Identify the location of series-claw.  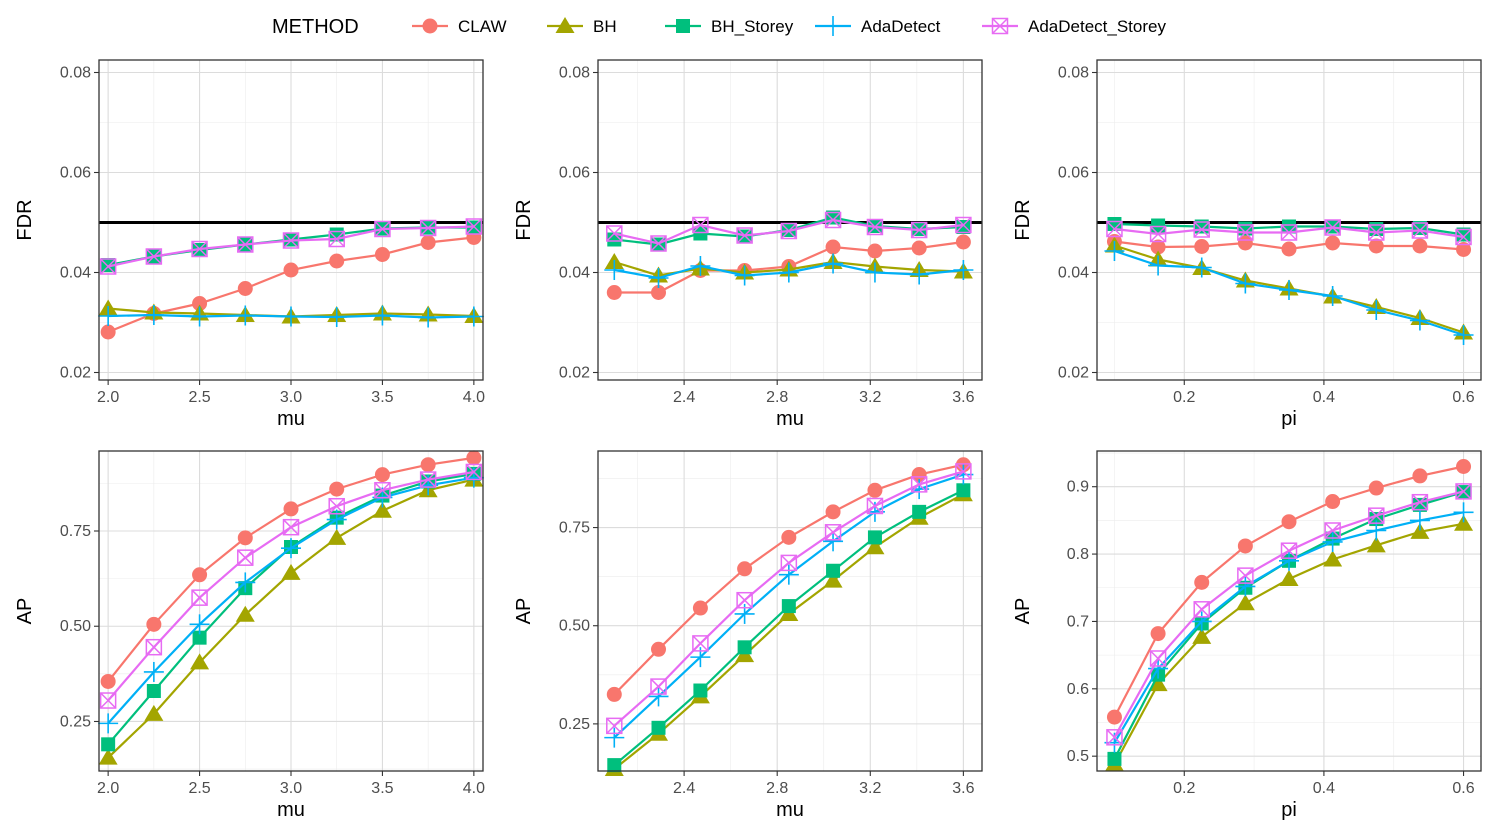
(291, 569).